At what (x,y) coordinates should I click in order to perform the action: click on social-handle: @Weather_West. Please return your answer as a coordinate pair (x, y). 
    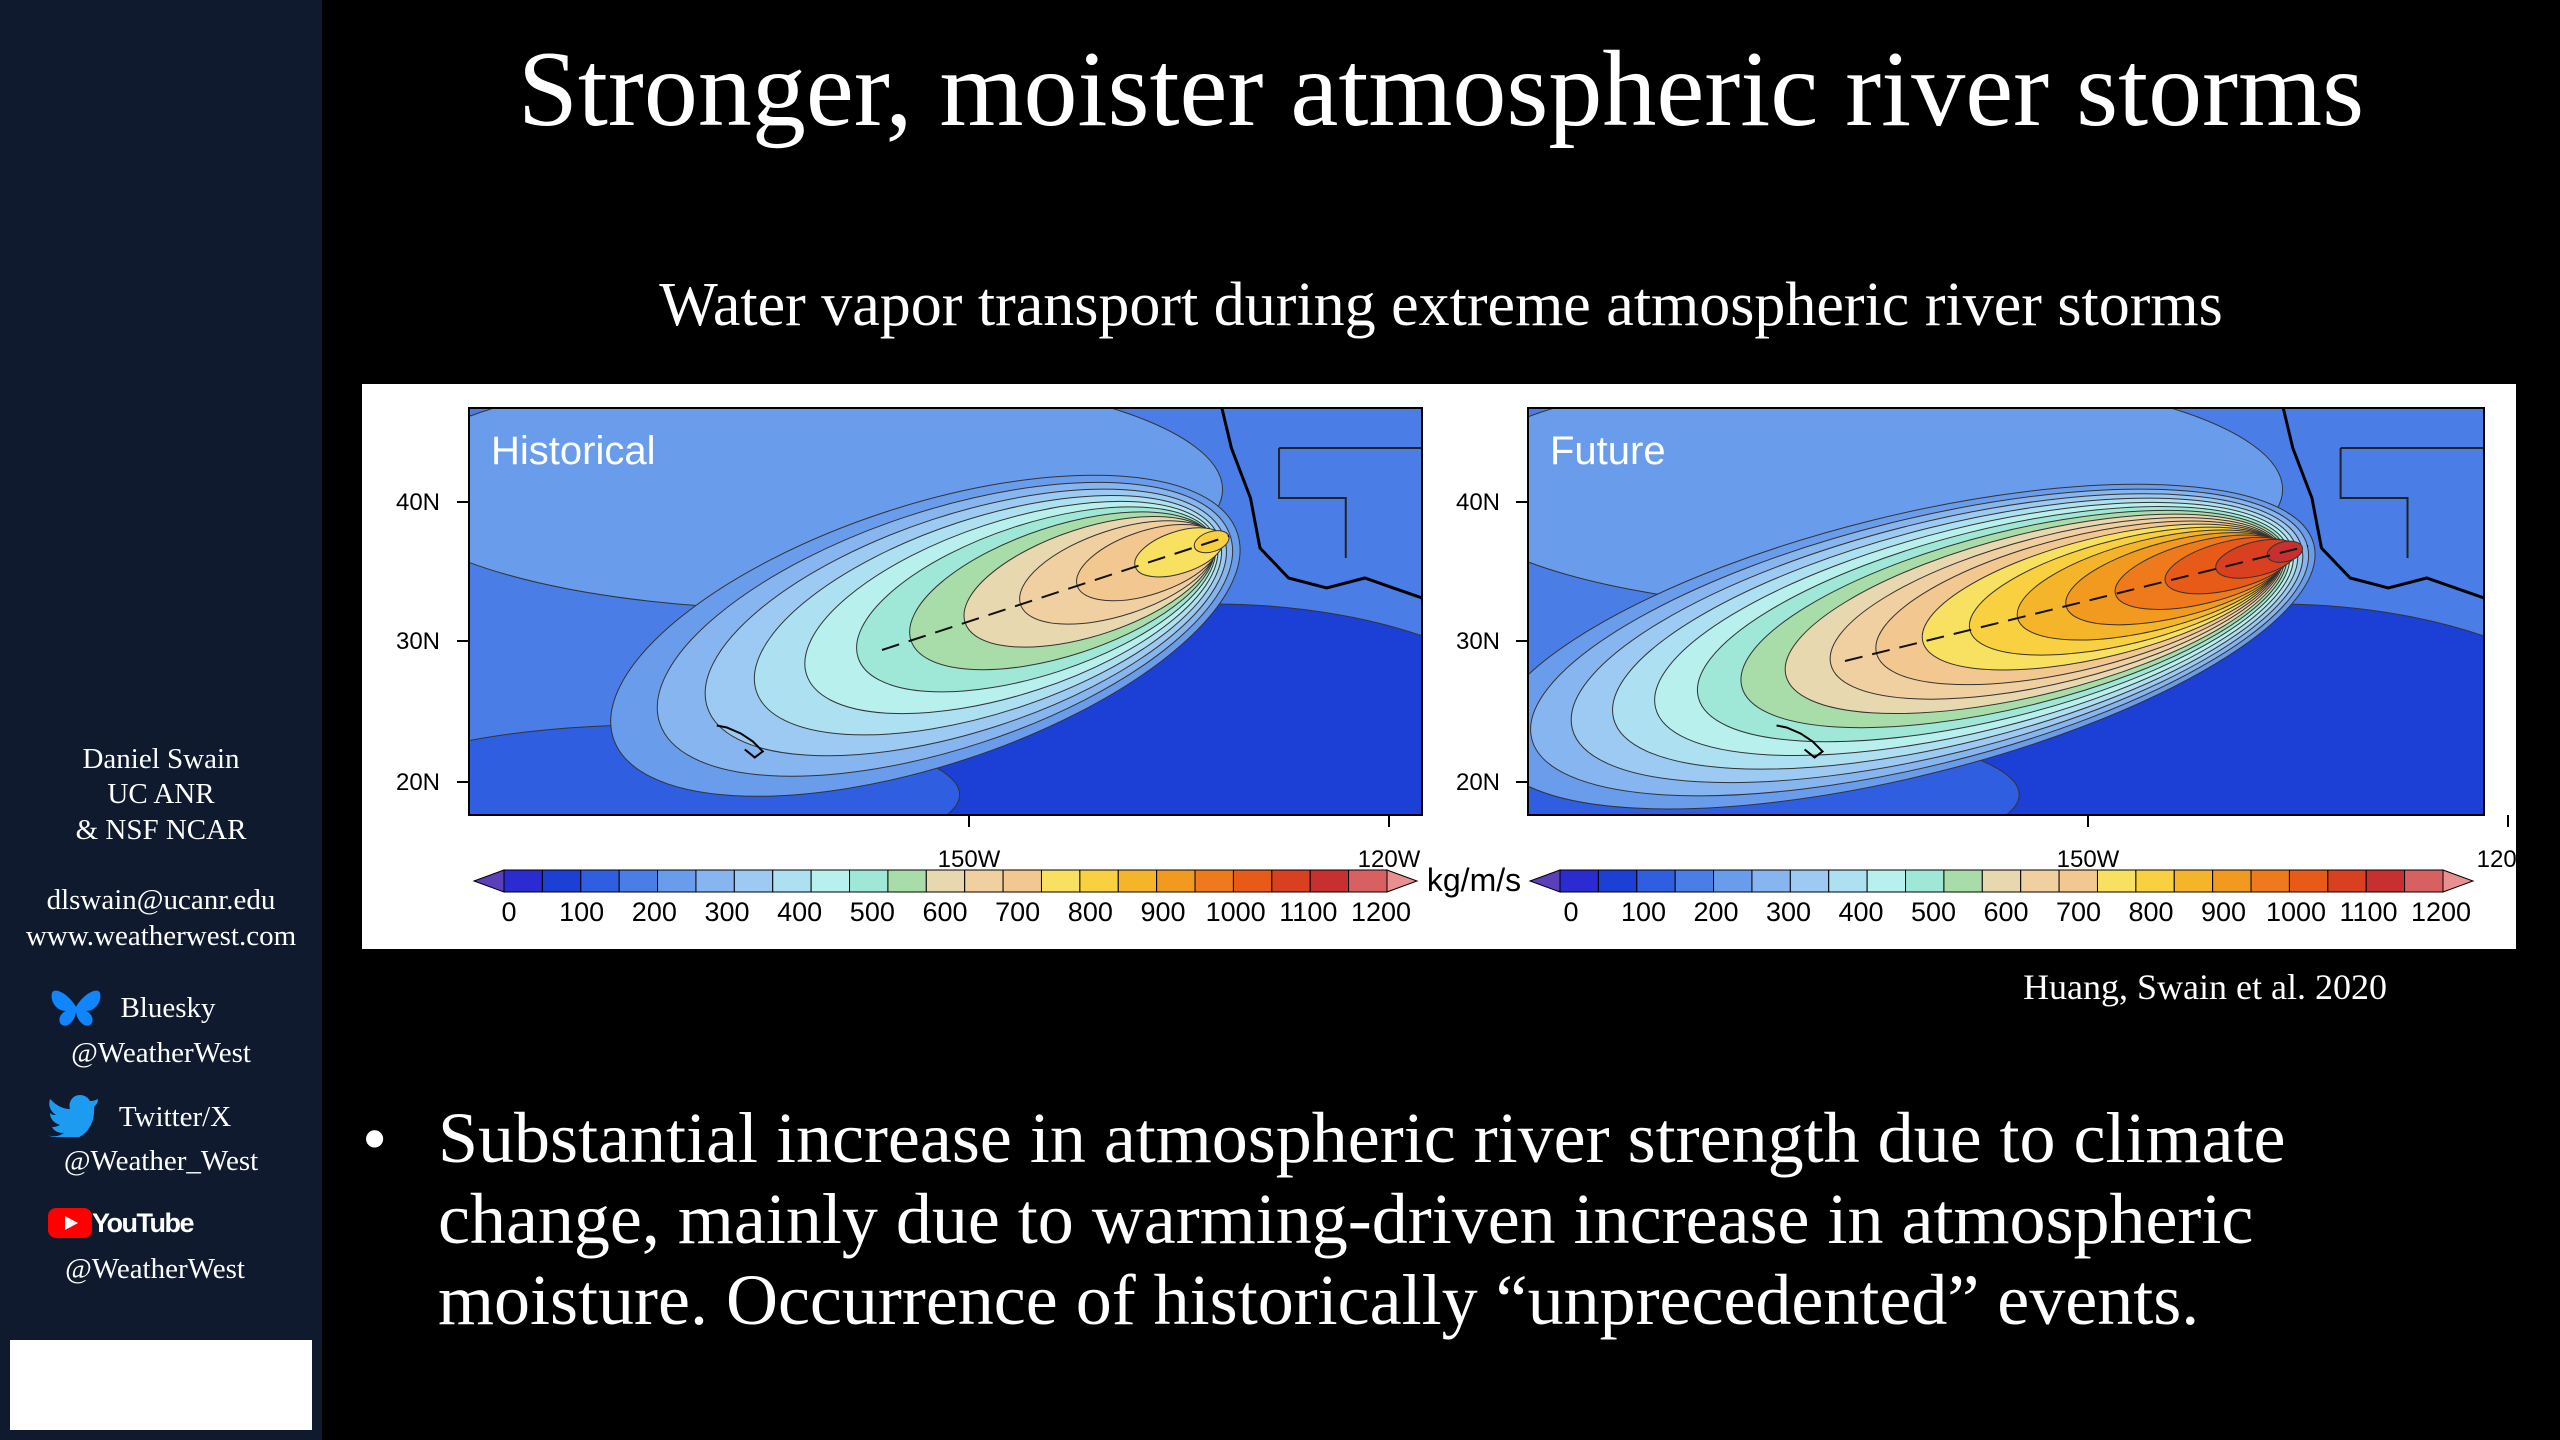
    Looking at the image, I should click on (161, 1161).